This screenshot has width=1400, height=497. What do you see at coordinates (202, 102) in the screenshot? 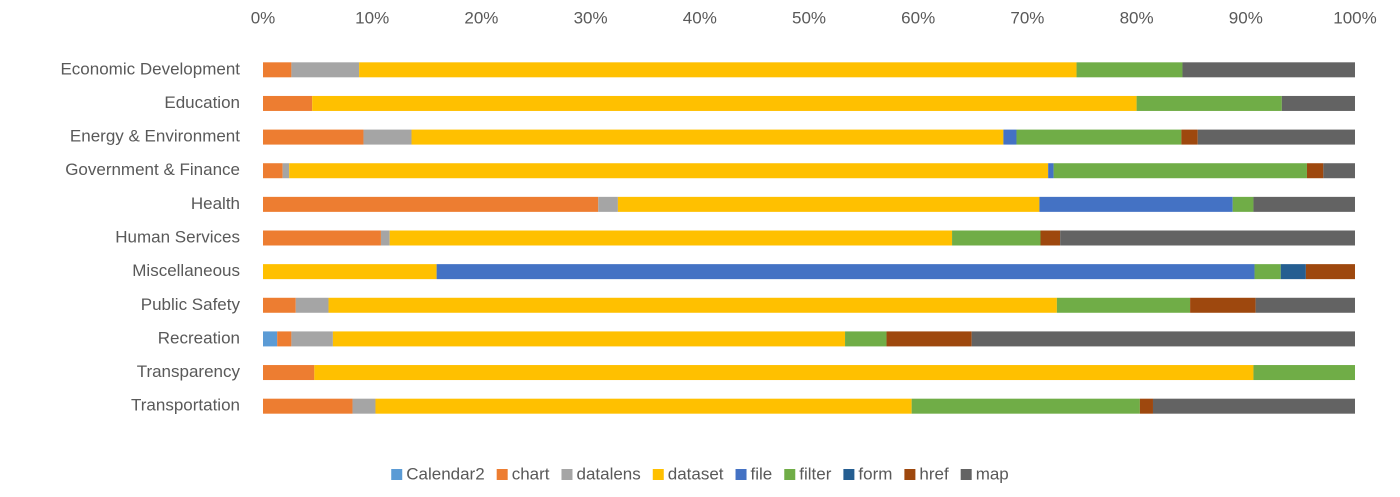
I see `y-tick-label: Education` at bounding box center [202, 102].